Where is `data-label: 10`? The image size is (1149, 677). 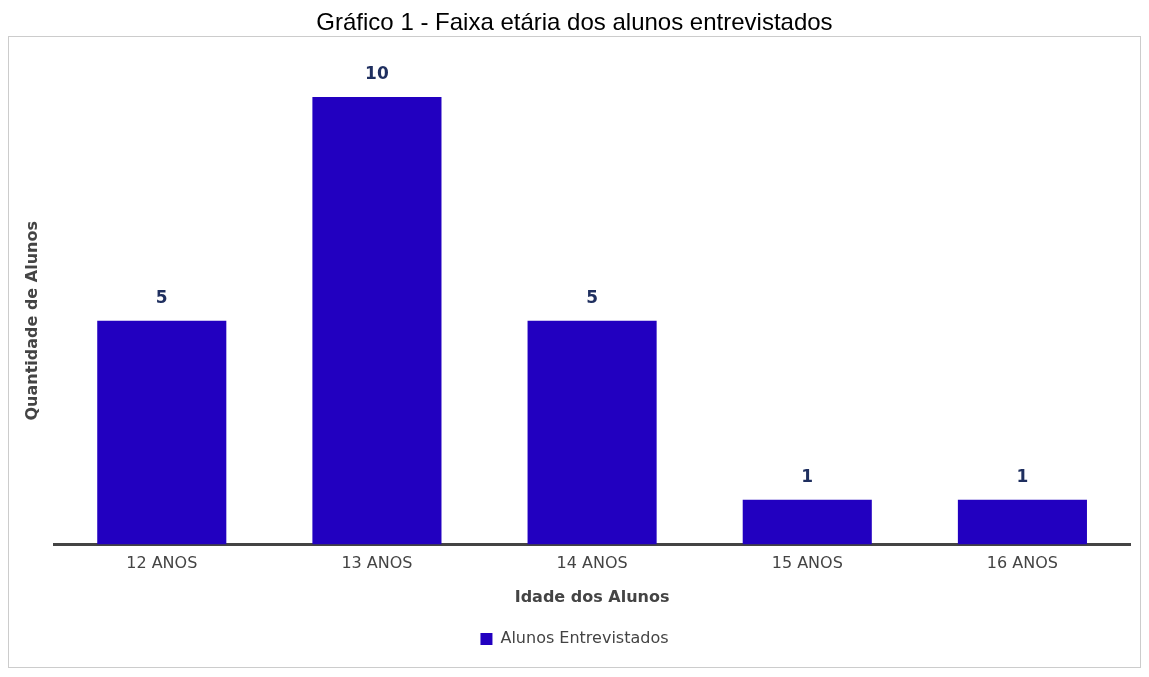
data-label: 10 is located at coordinates (377, 72).